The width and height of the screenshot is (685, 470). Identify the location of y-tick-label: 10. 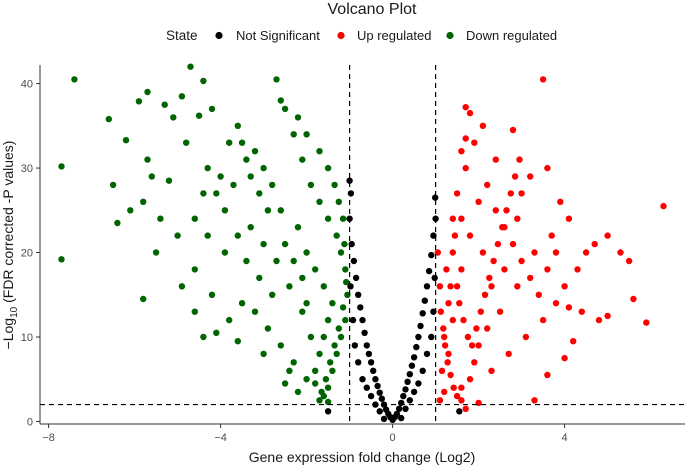
(27, 338).